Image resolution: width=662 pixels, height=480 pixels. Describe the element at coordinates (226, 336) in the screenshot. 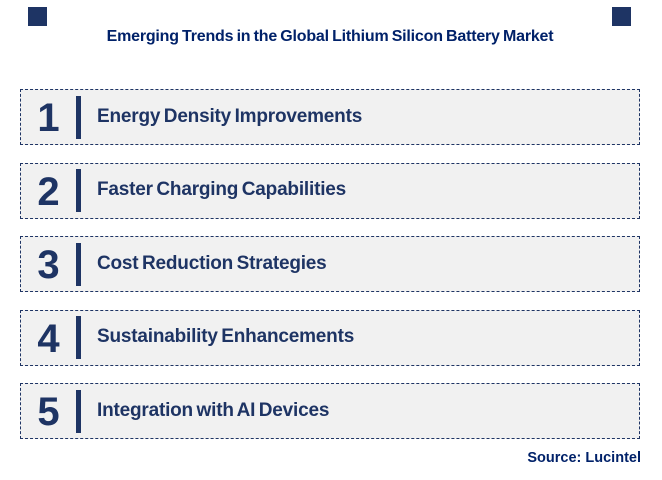

I see `trend-label: Sustainability Enhancements` at that location.